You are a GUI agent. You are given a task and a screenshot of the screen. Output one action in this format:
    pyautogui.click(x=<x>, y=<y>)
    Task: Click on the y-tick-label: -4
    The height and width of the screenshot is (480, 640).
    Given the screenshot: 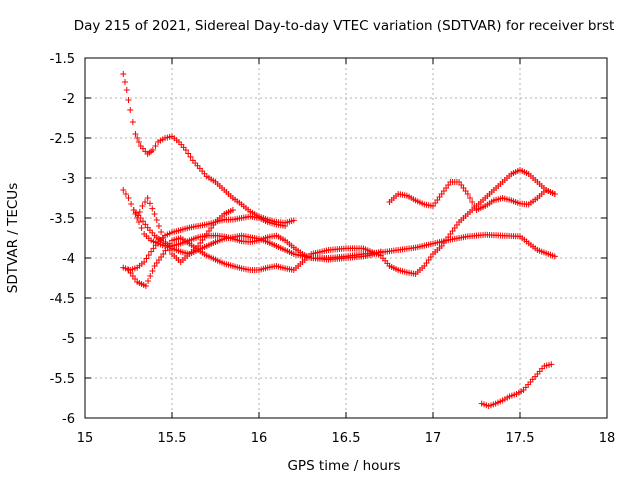 What is the action you would take?
    pyautogui.click(x=68, y=259)
    